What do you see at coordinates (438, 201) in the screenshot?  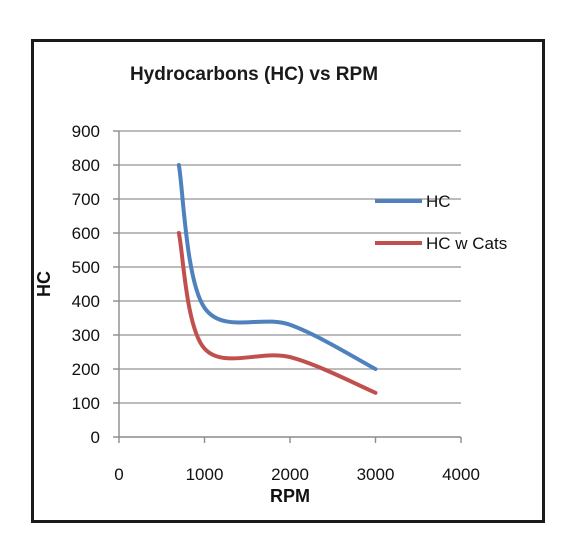 I see `legend-label: HC` at bounding box center [438, 201].